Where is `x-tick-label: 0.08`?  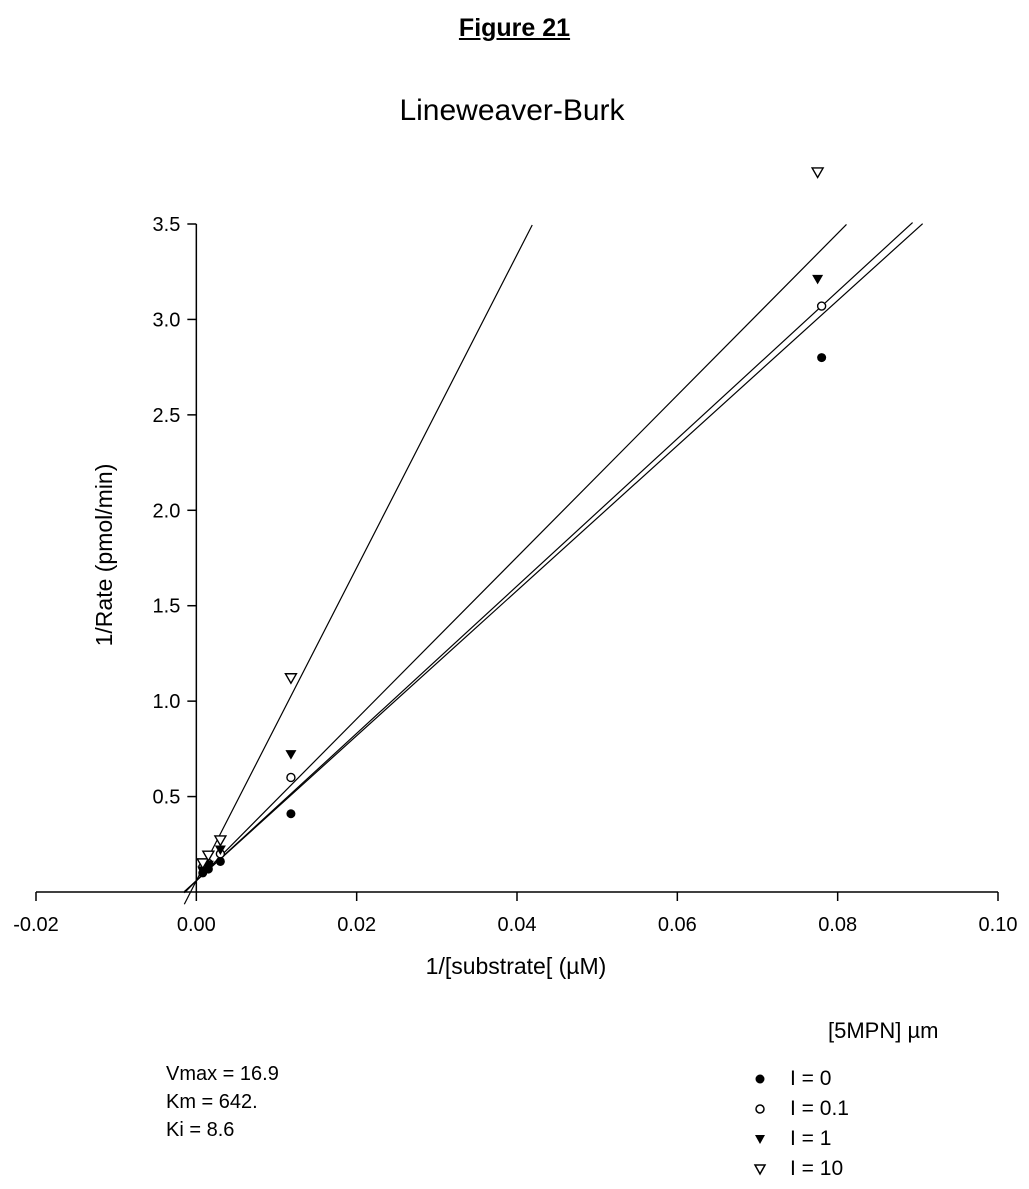 x-tick-label: 0.08 is located at coordinates (837, 925).